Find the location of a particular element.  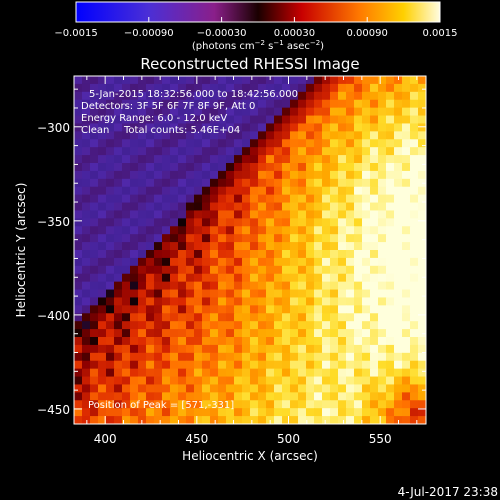

y-tick-label: −350 is located at coordinates (53, 222).